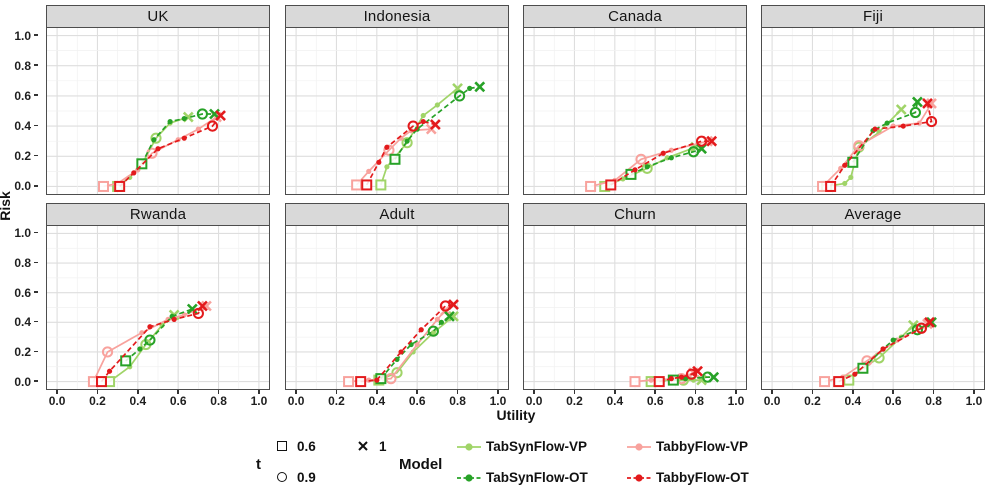 The image size is (997, 498). I want to click on facet-plot-rwanda, so click(158, 307).